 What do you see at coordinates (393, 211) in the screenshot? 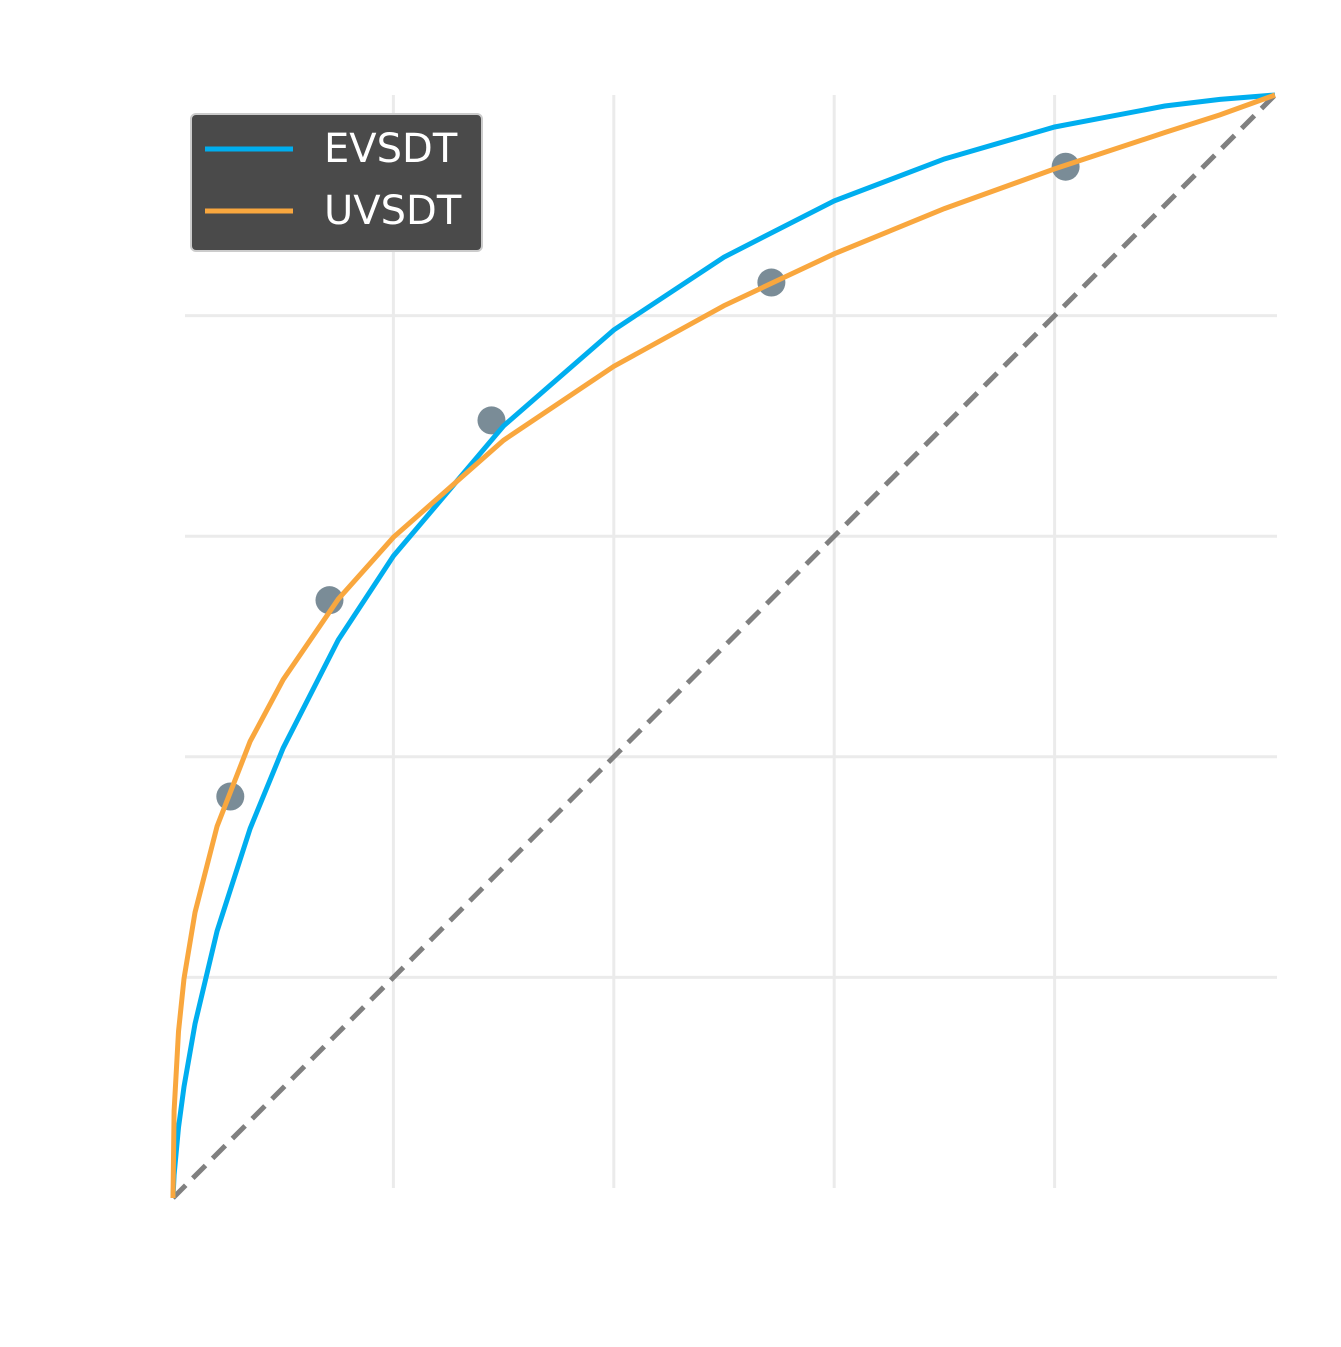
I see `legend-label: UVSDT` at bounding box center [393, 211].